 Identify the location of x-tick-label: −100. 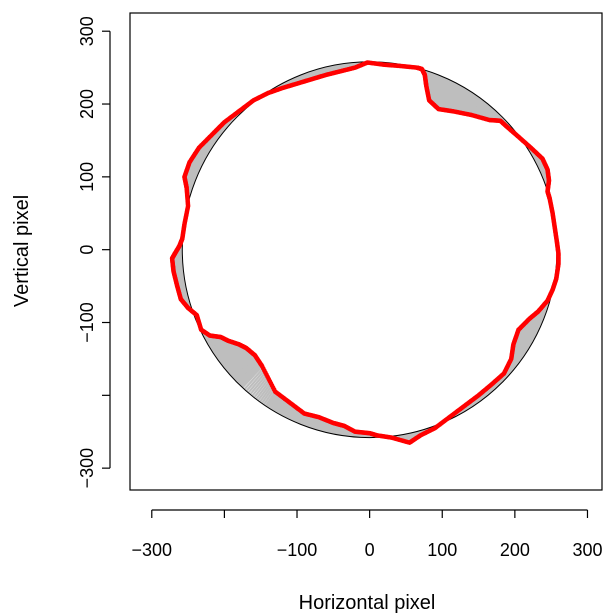
(297, 550).